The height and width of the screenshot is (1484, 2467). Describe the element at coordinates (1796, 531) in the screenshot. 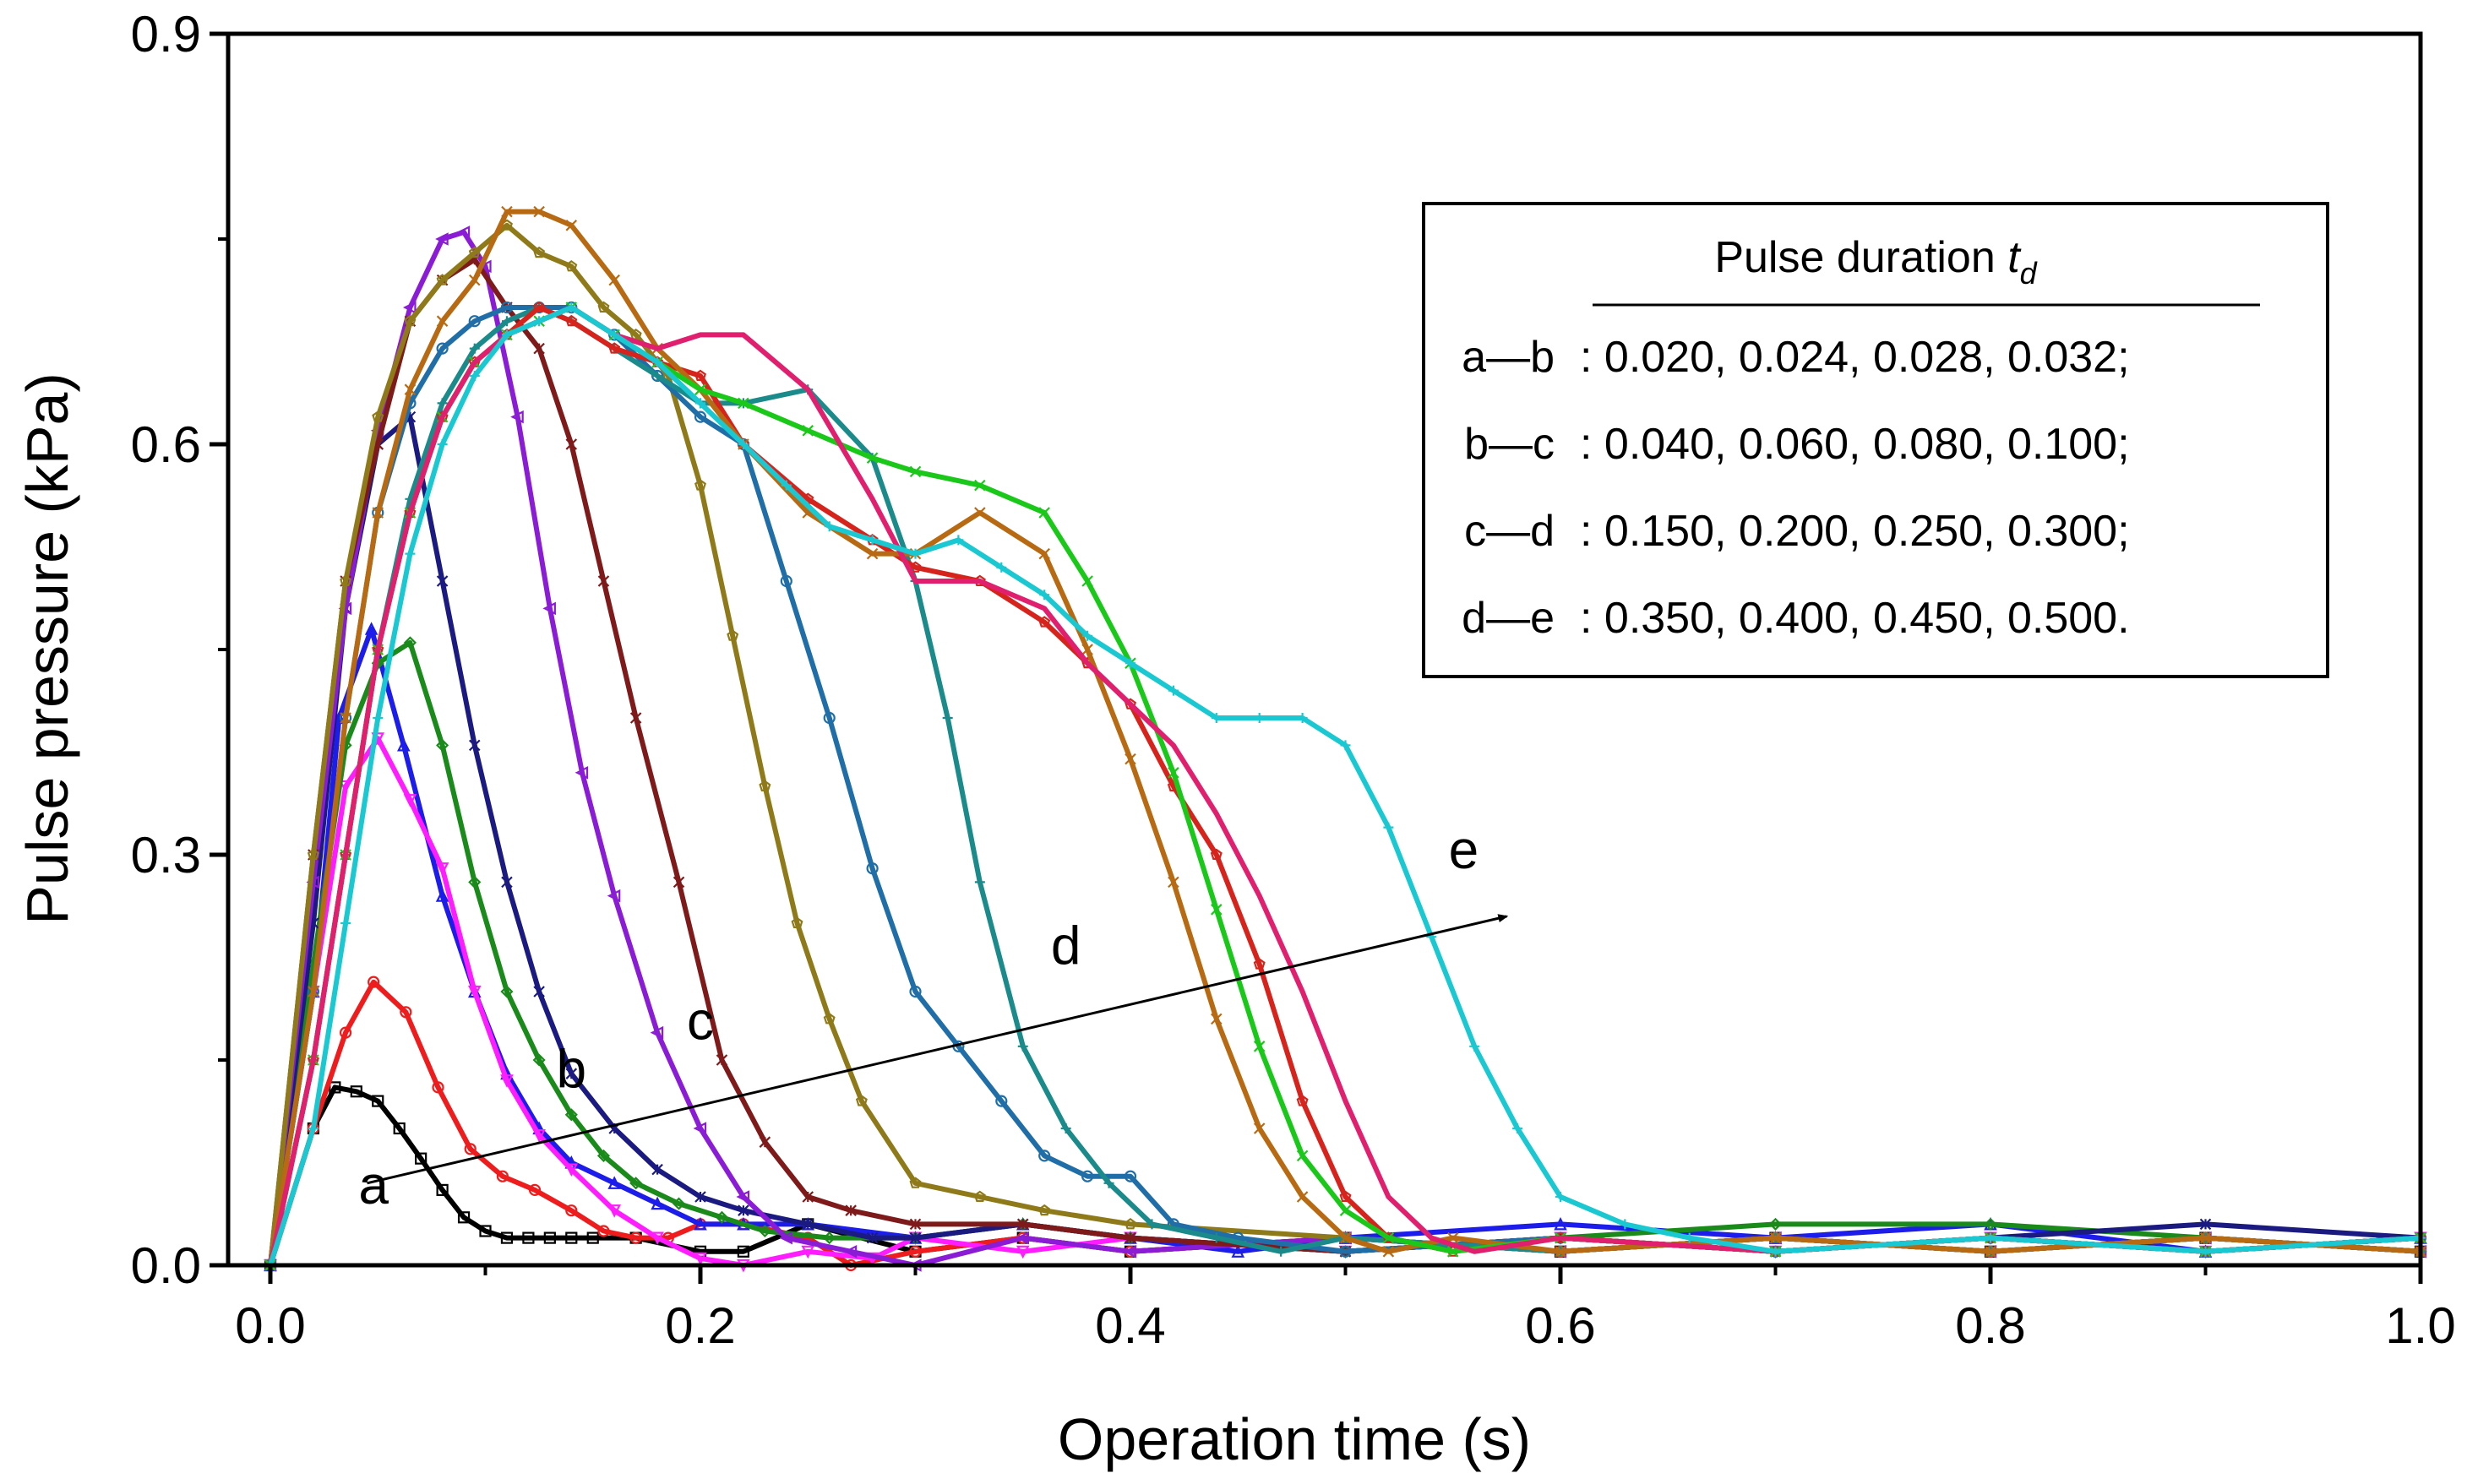

I see `legend-row: c—d: 0.150, 0.200, 0.250, 0.300;` at that location.